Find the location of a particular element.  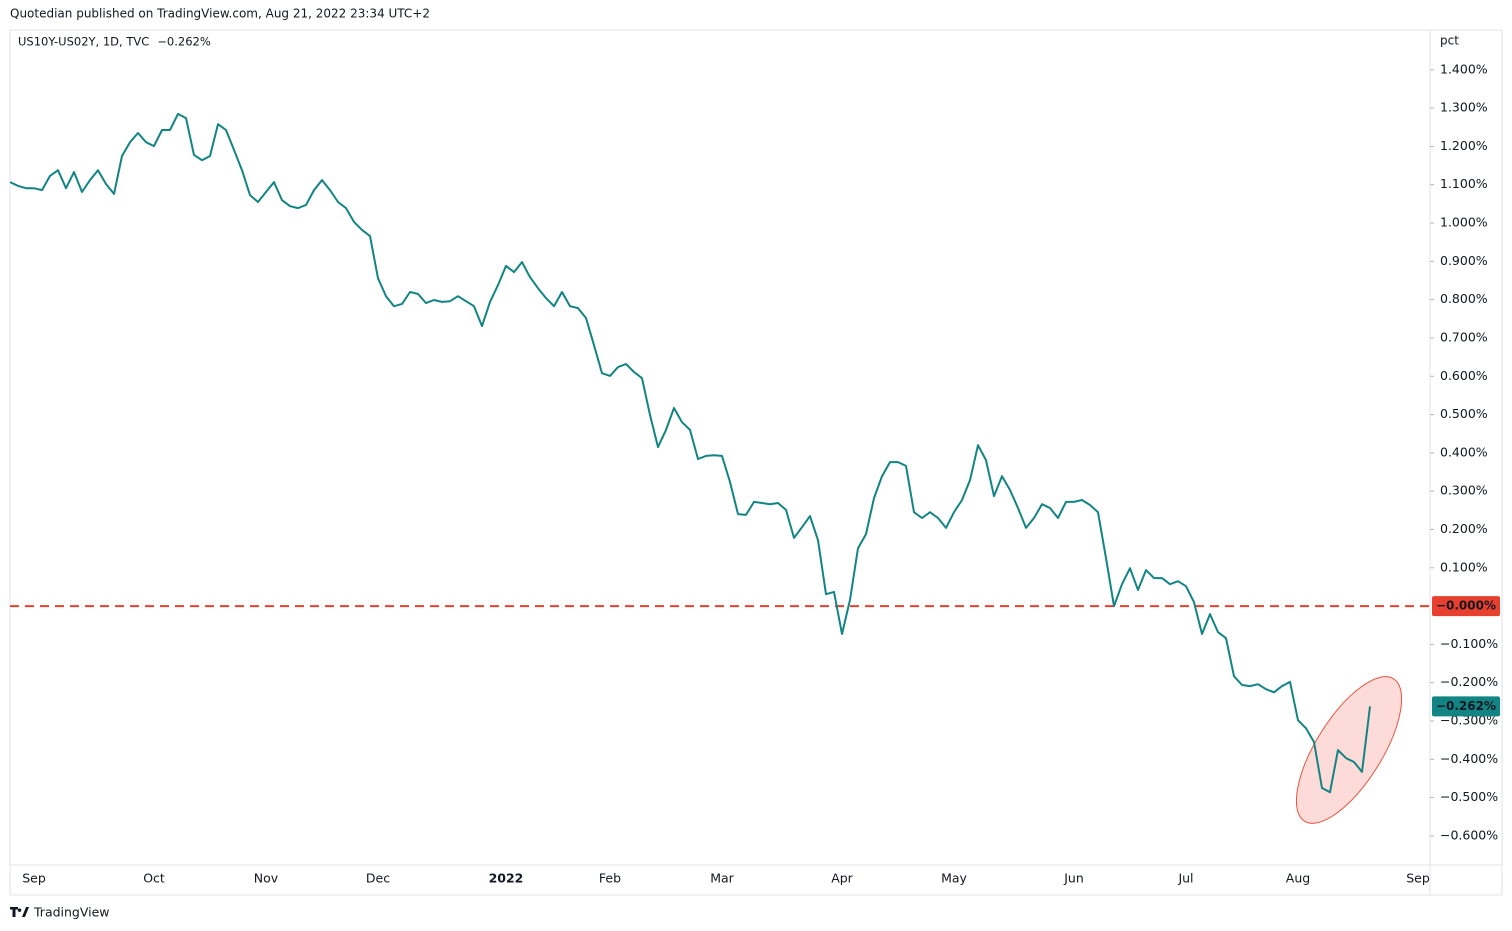

last-value-label: −0.262% is located at coordinates (1466, 706).